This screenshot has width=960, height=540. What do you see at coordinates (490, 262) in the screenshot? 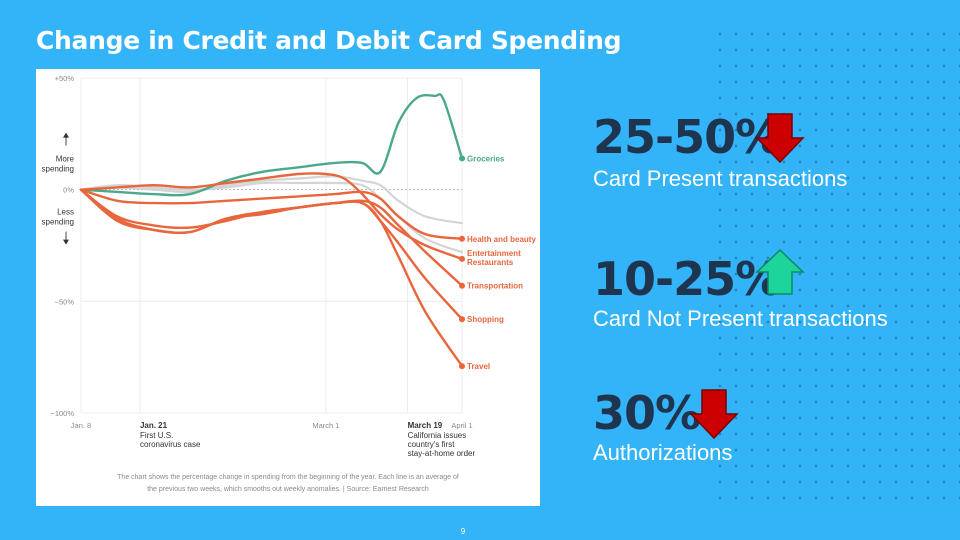
I see `series-label: Restaurants` at bounding box center [490, 262].